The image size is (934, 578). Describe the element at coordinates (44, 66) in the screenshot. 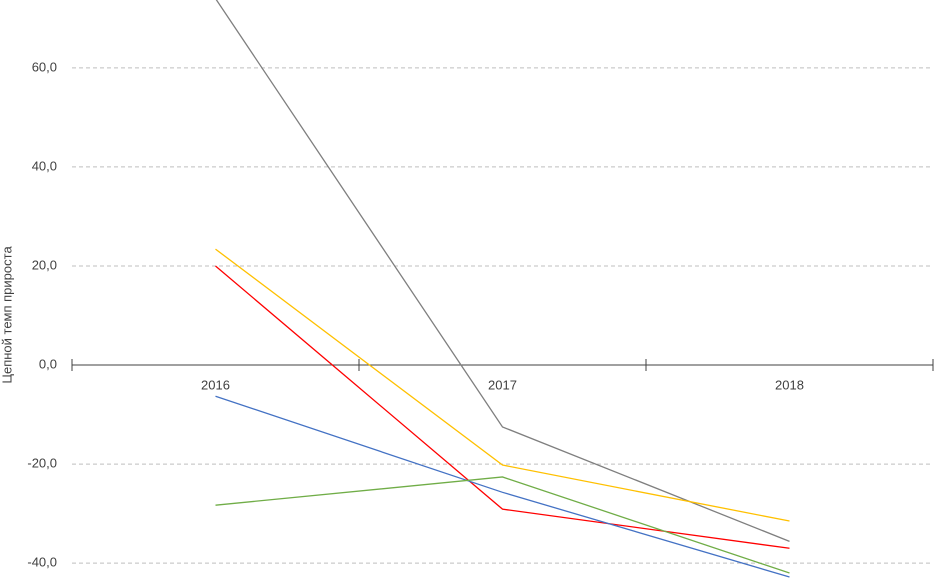

I see `y-tick-label: 60,0` at that location.